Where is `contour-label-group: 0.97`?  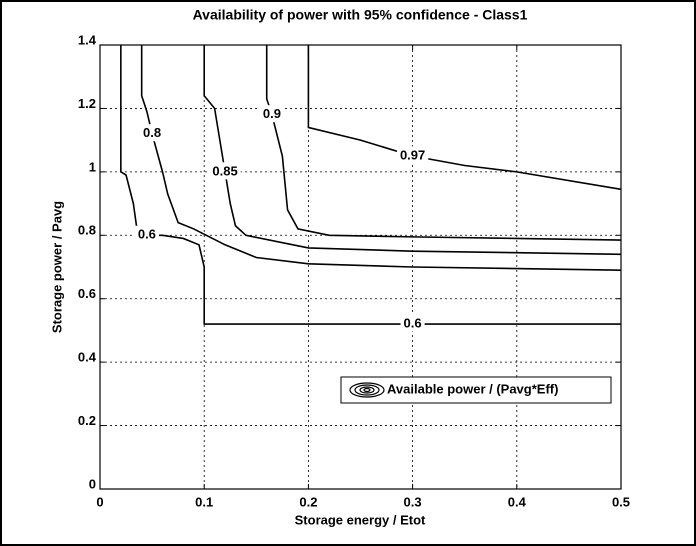
contour-label-group: 0.97 is located at coordinates (412, 155).